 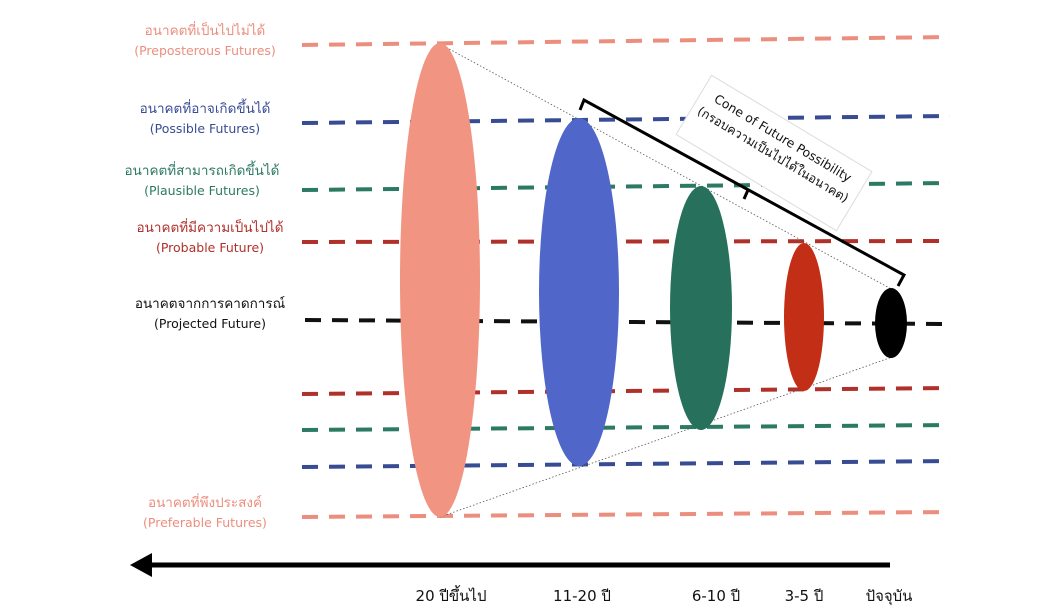 What do you see at coordinates (205, 503) in the screenshot?
I see `label-preferable-thai: อนาคตที่พึงประสงค์` at bounding box center [205, 503].